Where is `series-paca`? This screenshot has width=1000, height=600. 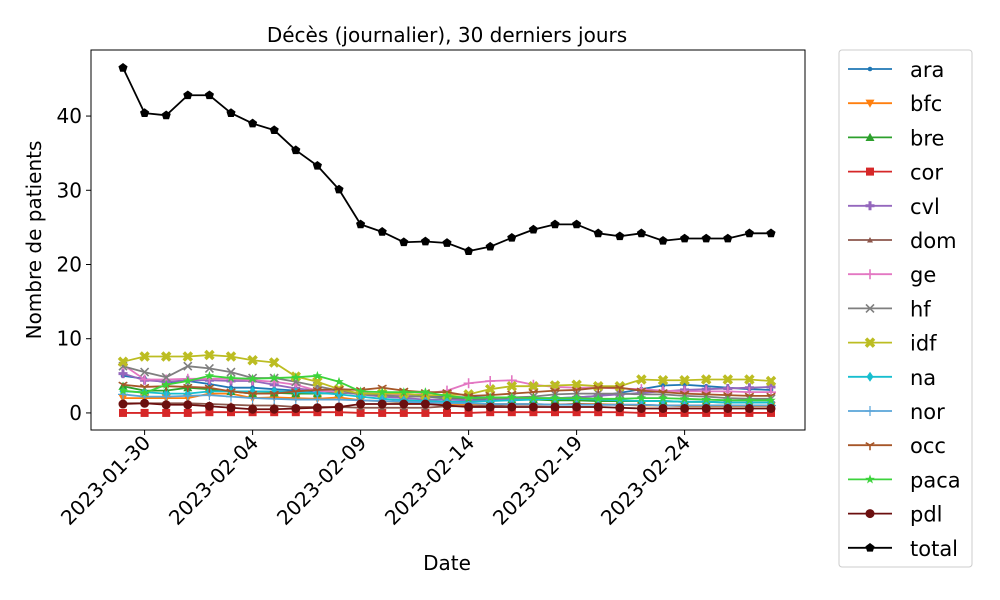
series-paca is located at coordinates (447, 387).